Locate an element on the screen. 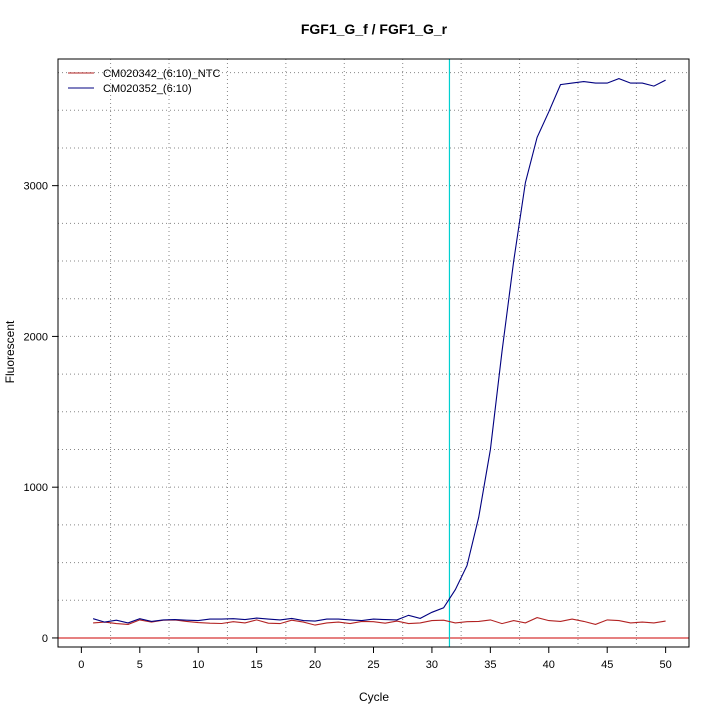 This screenshot has width=720, height=720. x-tick-label: 10 is located at coordinates (198, 665).